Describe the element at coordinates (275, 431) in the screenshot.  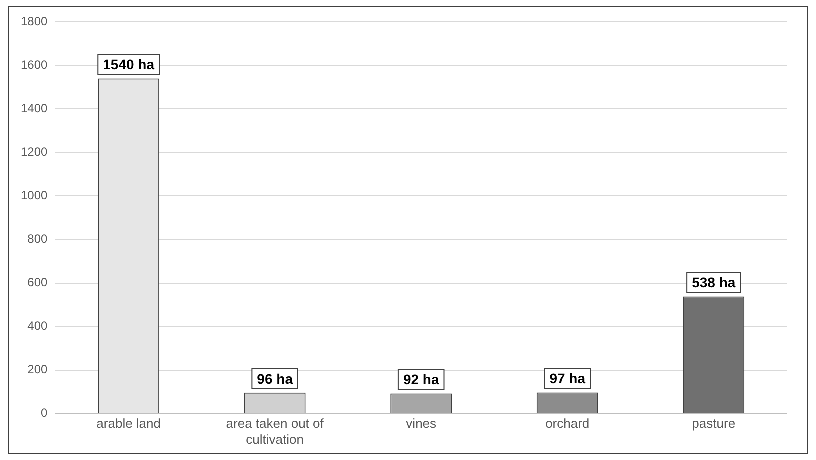
I see `x-tick-label: area taken out of cultivation` at that location.